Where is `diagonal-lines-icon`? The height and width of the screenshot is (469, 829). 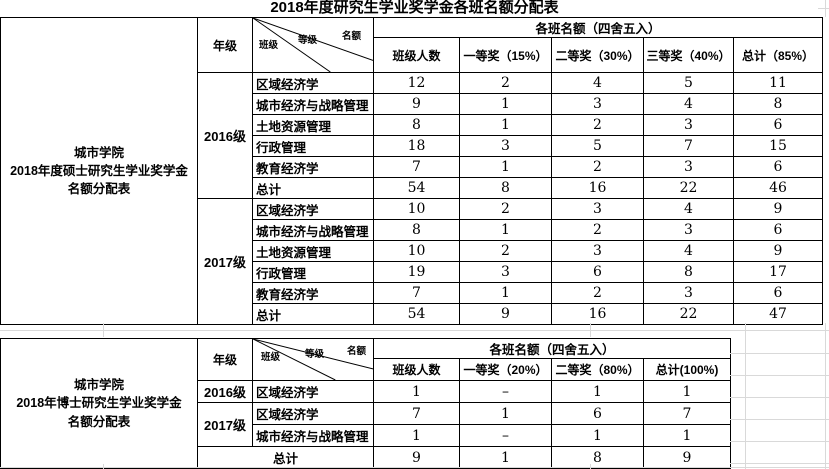
diagonal-lines-icon is located at coordinates (313, 45).